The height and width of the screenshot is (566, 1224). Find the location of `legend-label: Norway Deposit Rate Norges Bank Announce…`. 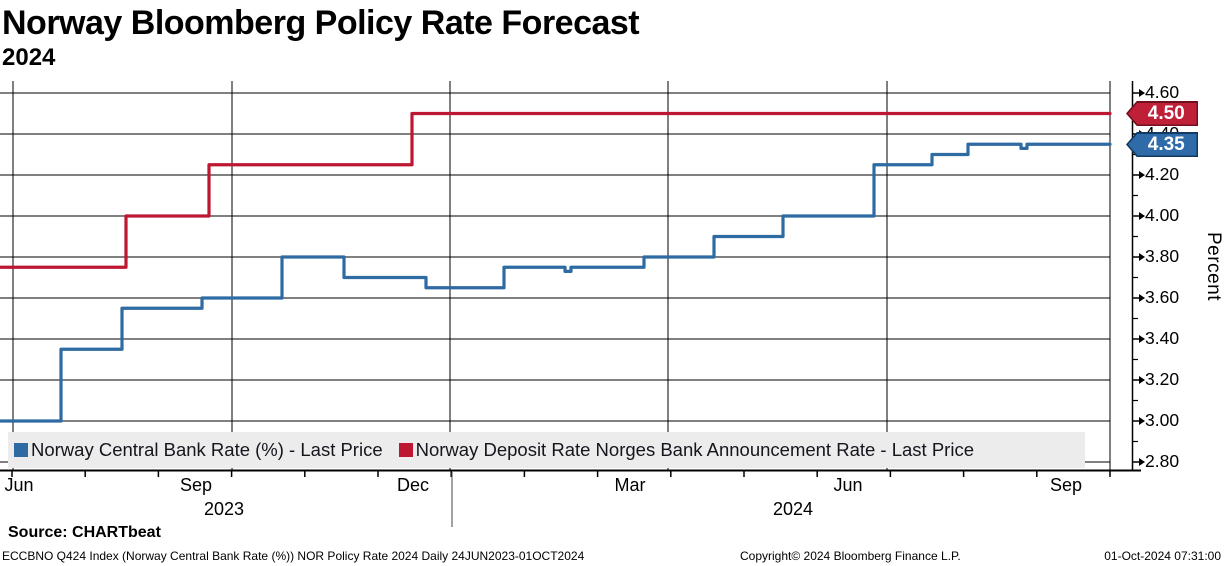

legend-label: Norway Deposit Rate Norges Bank Announce… is located at coordinates (694, 449).